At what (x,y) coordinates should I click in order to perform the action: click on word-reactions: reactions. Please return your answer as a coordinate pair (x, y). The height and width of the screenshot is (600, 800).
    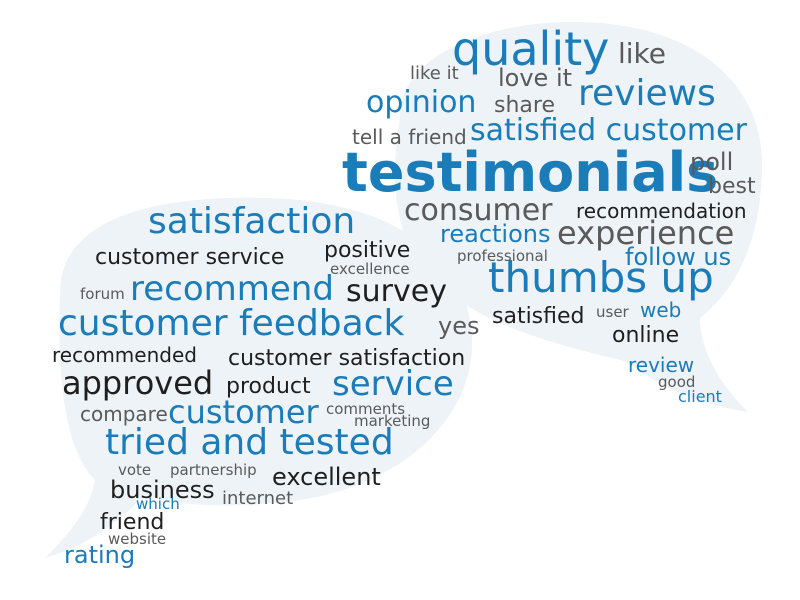
    Looking at the image, I should click on (495, 234).